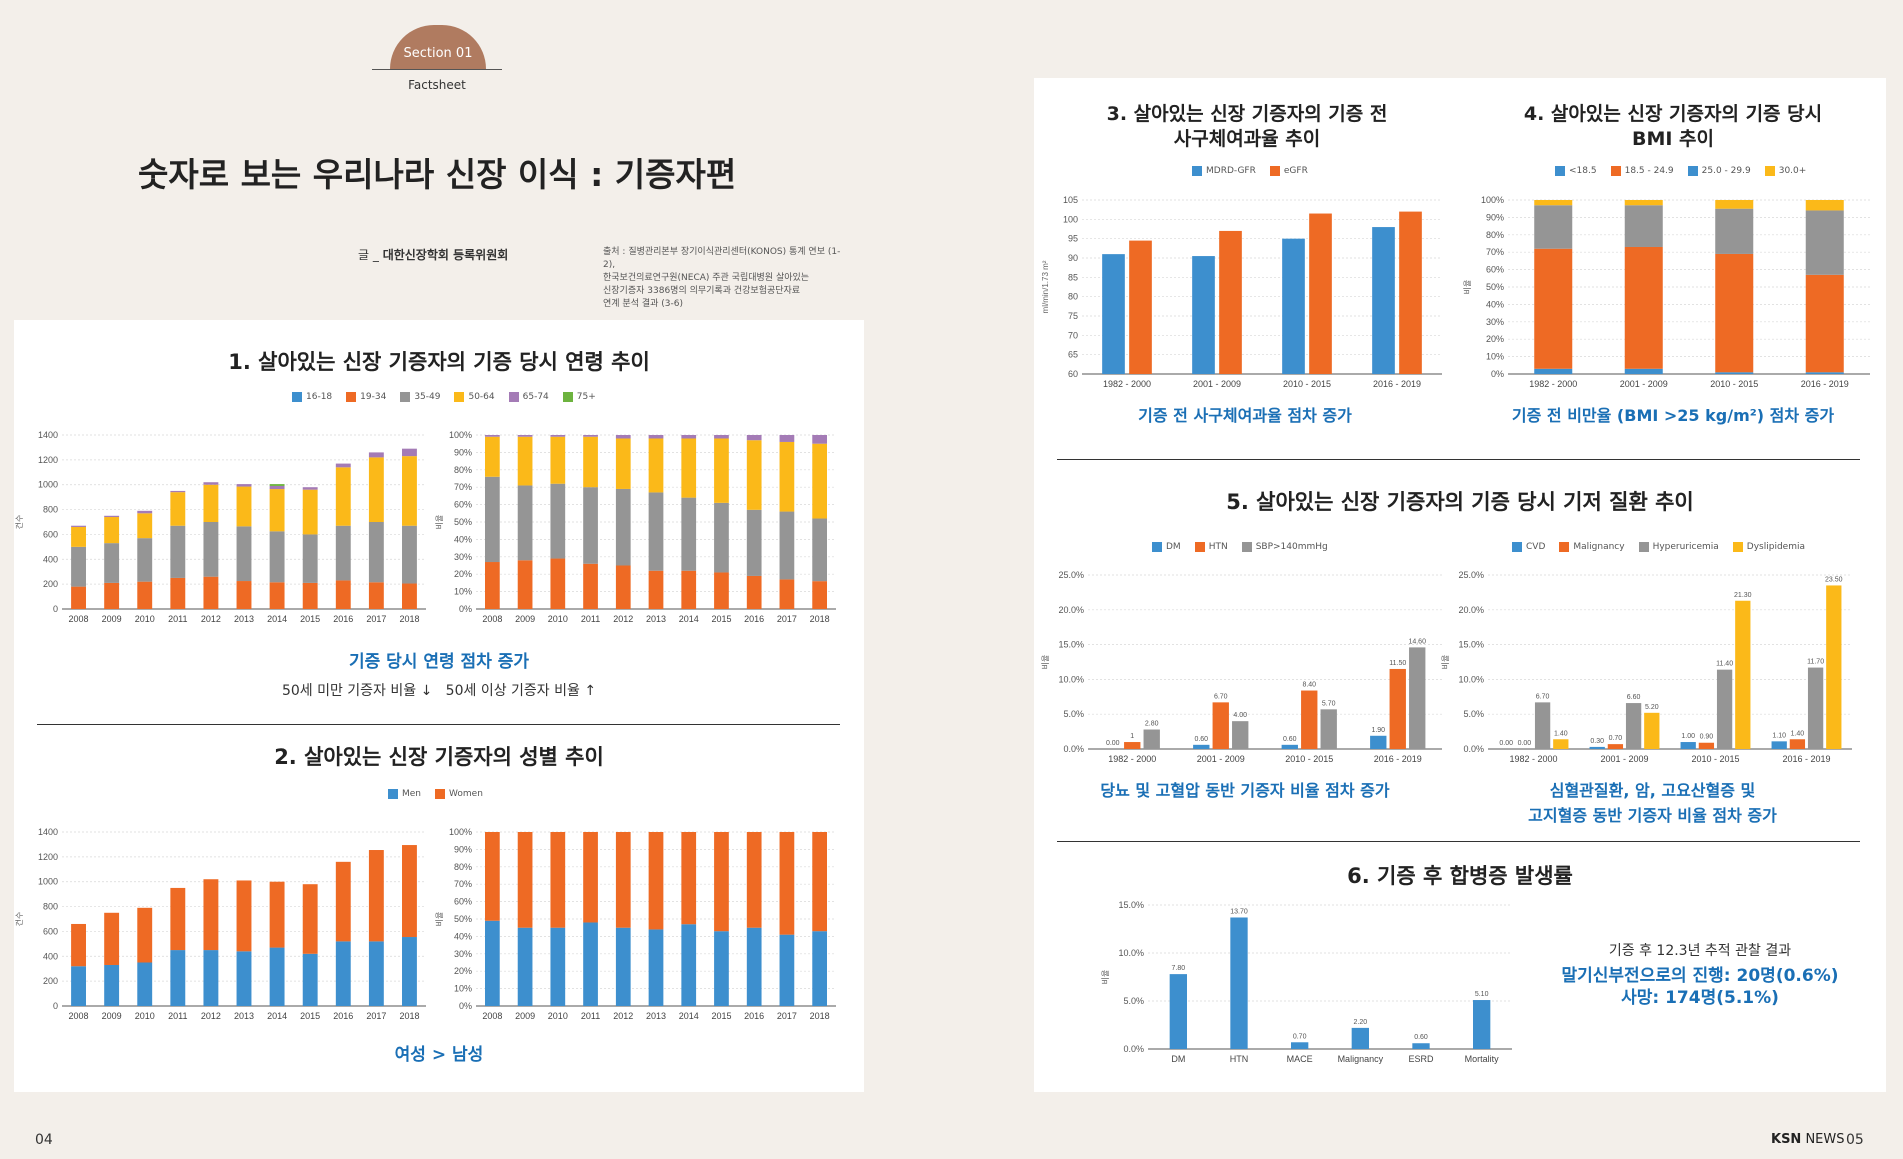 The image size is (1903, 1159). I want to click on legend-item: 16-18, so click(312, 397).